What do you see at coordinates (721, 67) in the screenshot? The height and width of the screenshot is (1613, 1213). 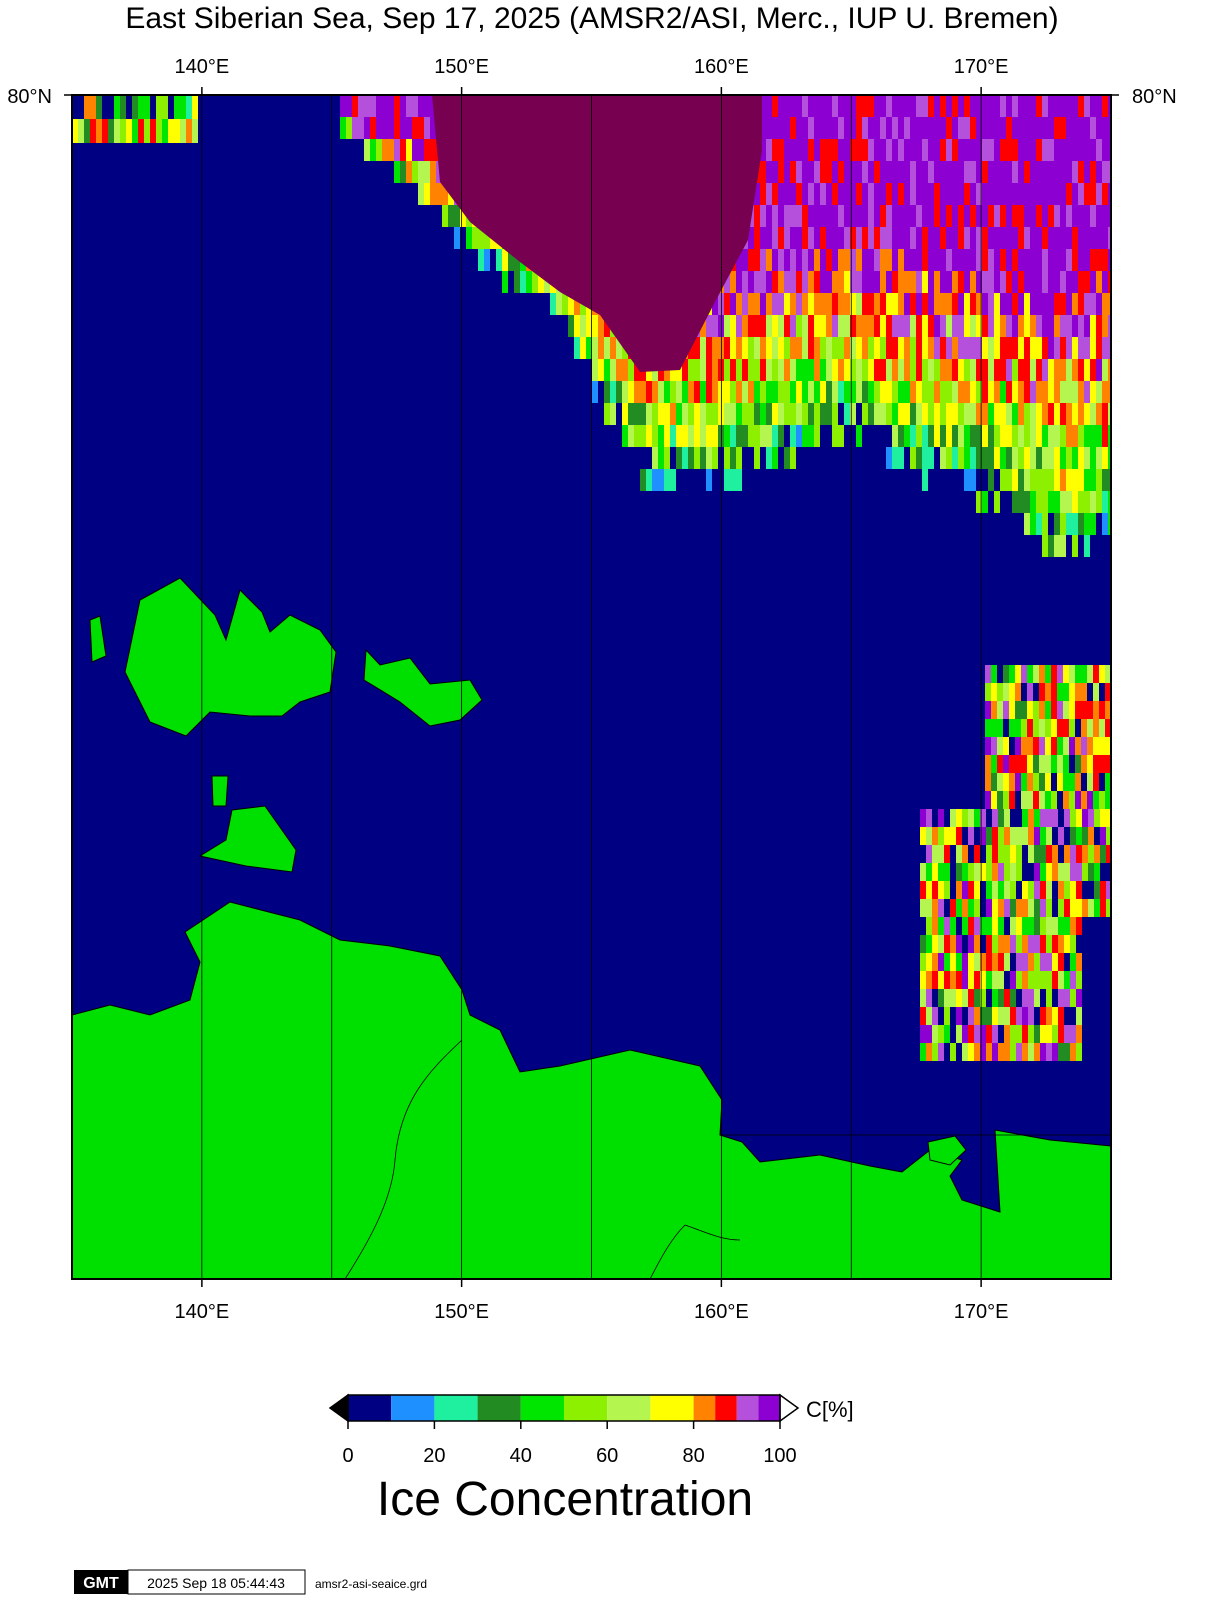 I see `lon-tick-label: 160°E` at bounding box center [721, 67].